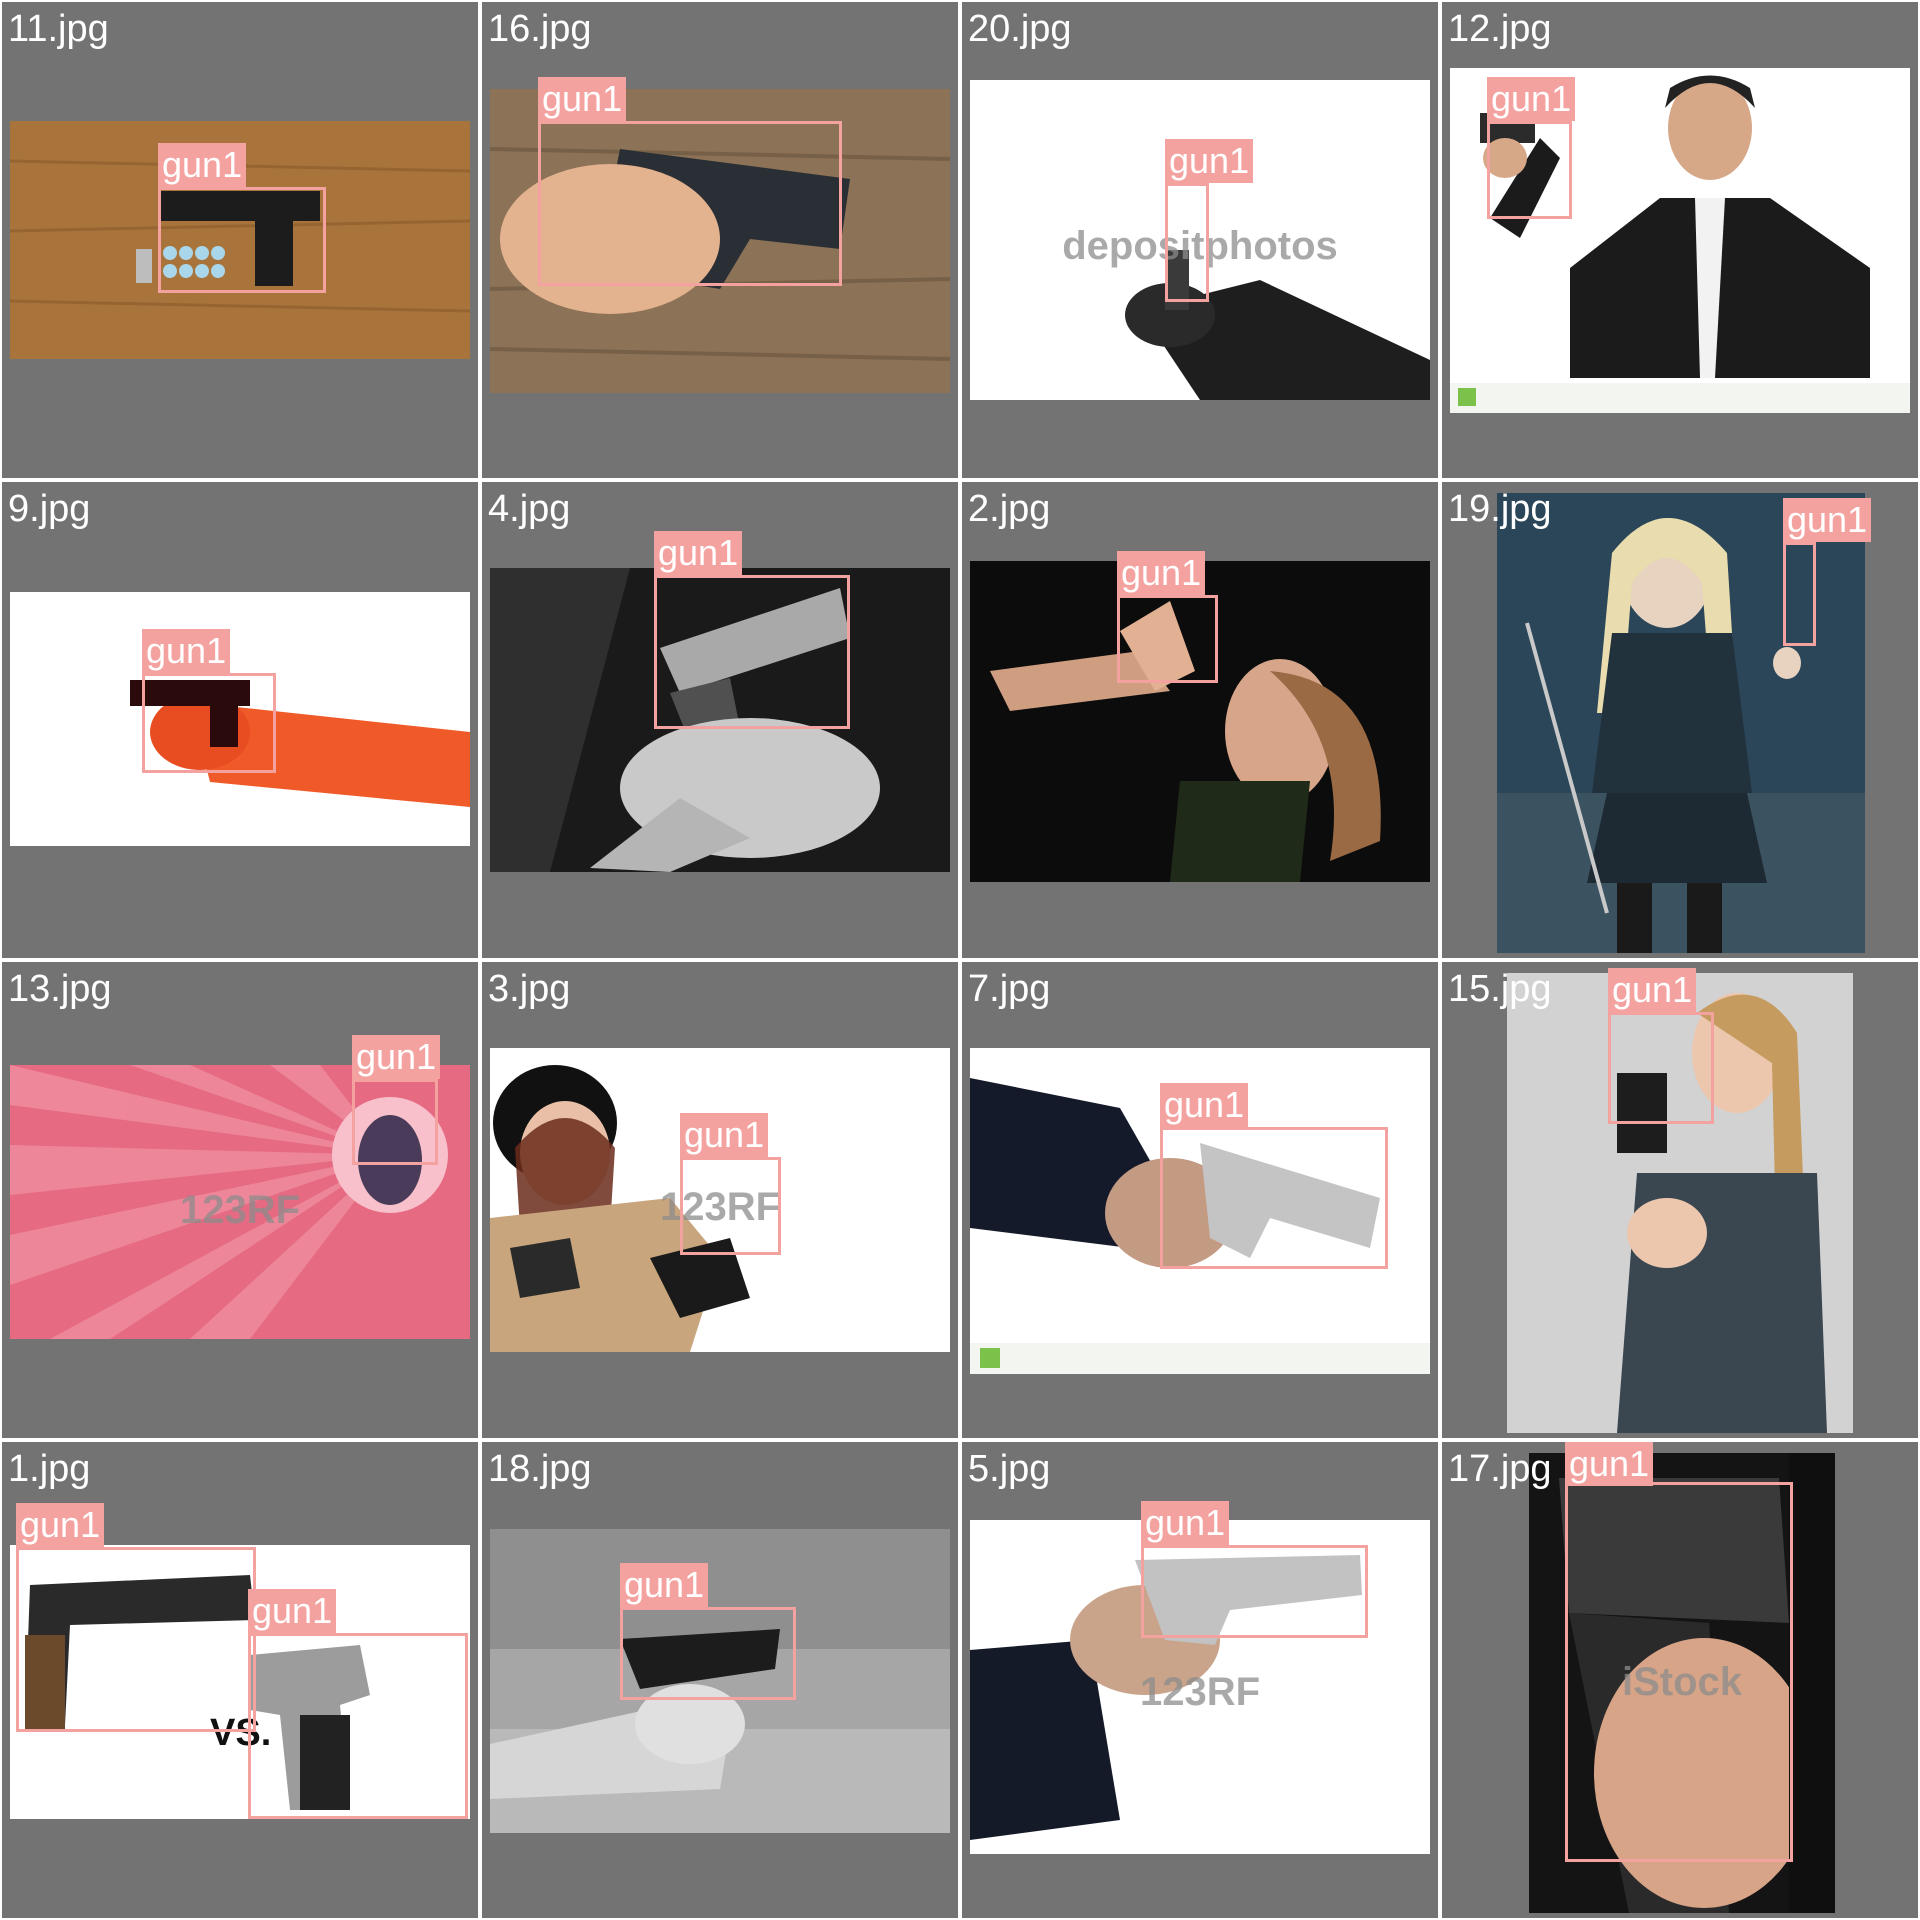  What do you see at coordinates (540, 1469) in the screenshot?
I see `filename-label: 18.jpg` at bounding box center [540, 1469].